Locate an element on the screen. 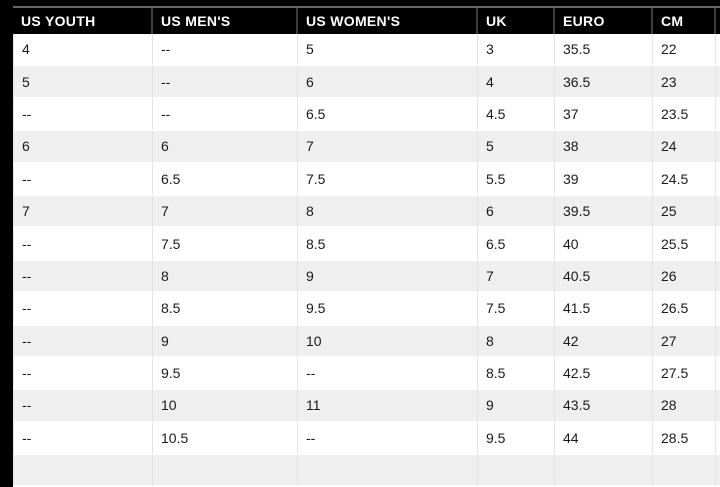 This screenshot has height=487, width=720. column-header-clipped is located at coordinates (718, 21).